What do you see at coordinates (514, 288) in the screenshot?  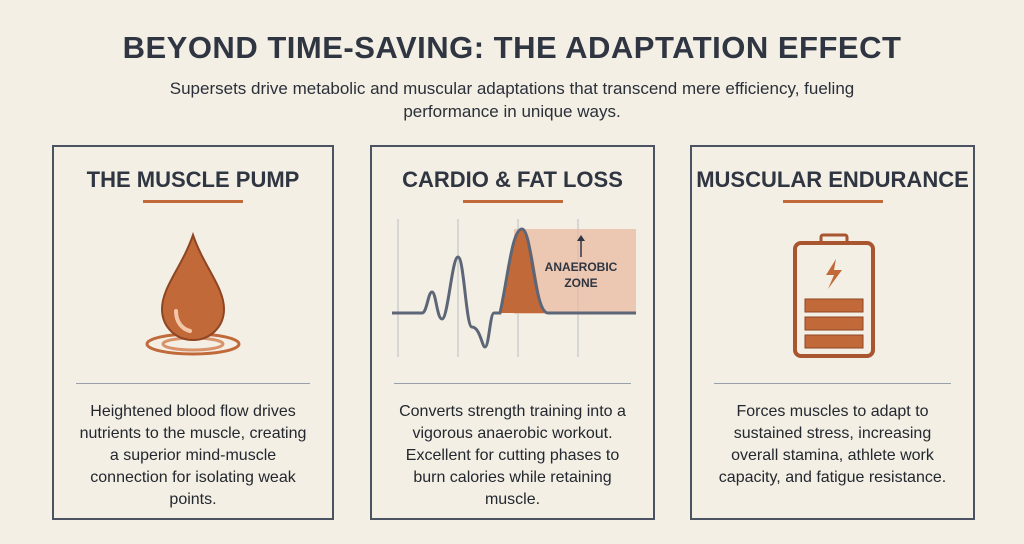 I see `heart-rate-icon: ANAEROBIC ZONE` at bounding box center [514, 288].